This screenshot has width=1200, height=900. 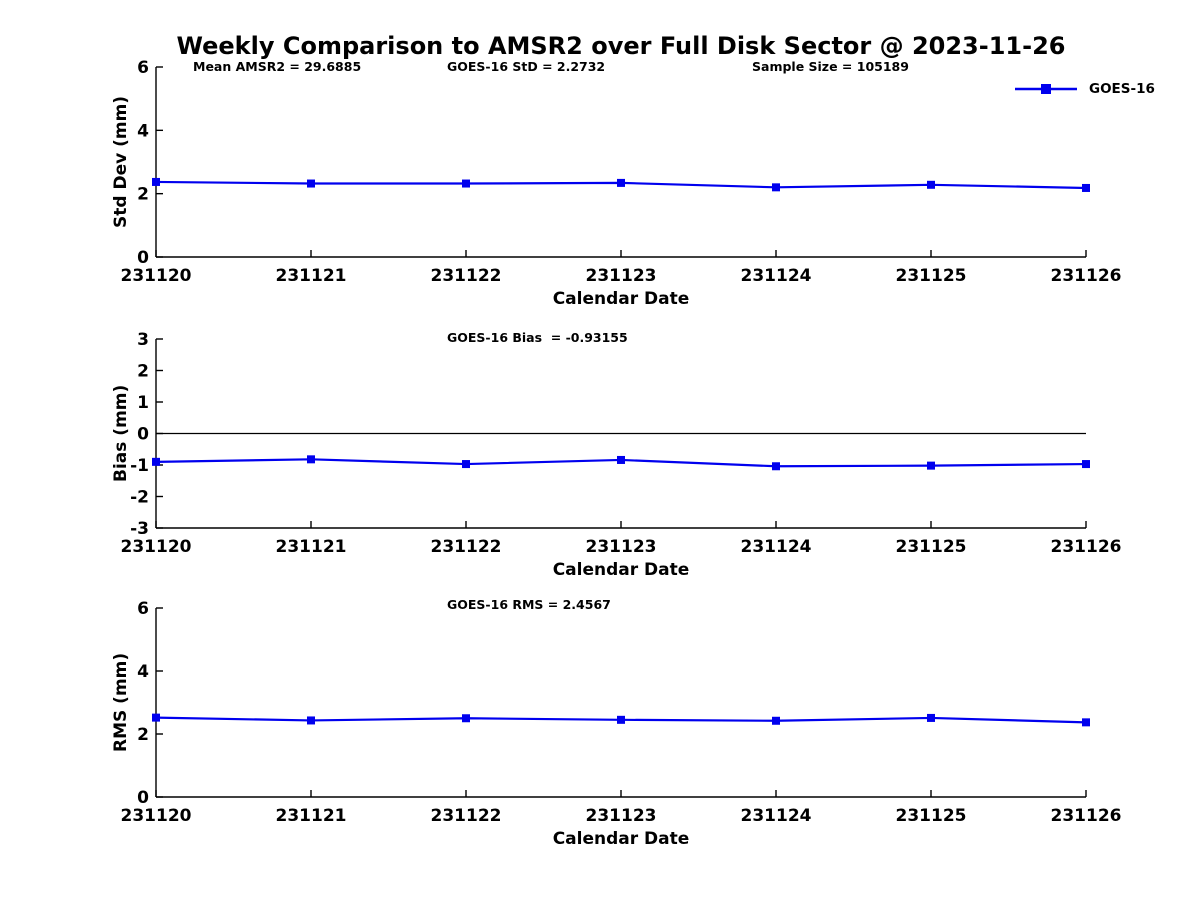 What do you see at coordinates (526, 66) in the screenshot?
I see `annotation-goes16-std: GOES-16 StD = 2.2732` at bounding box center [526, 66].